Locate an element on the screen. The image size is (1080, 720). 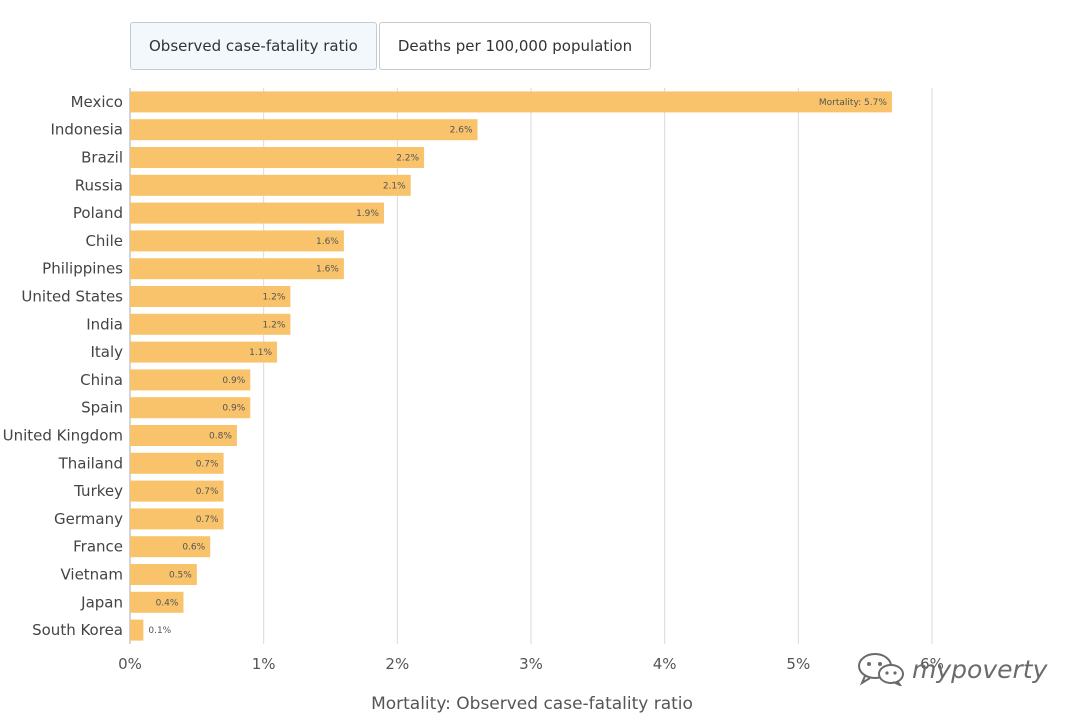
category-label: Spain is located at coordinates (102, 408).